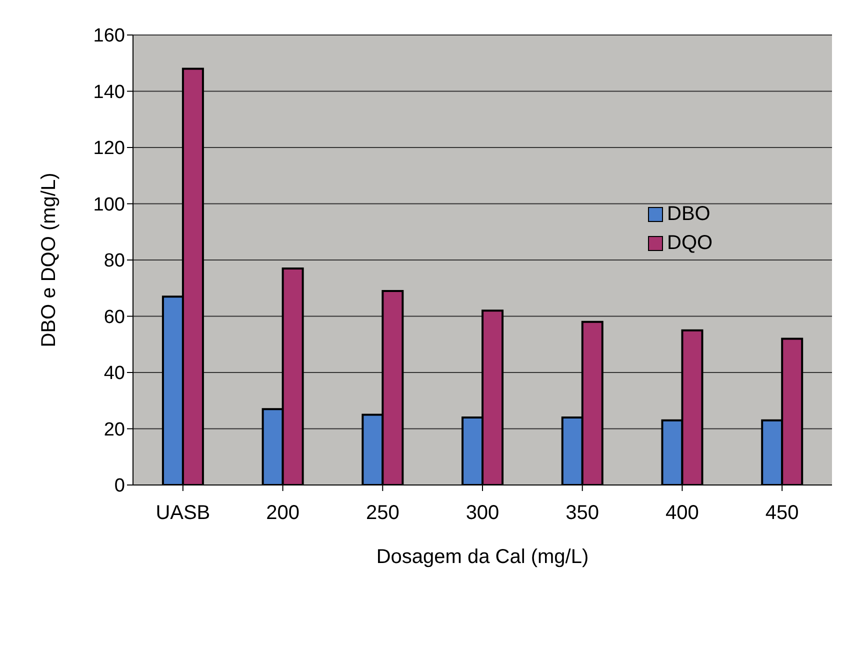 This screenshot has width=847, height=651. I want to click on y-tick-label: 80, so click(114, 261).